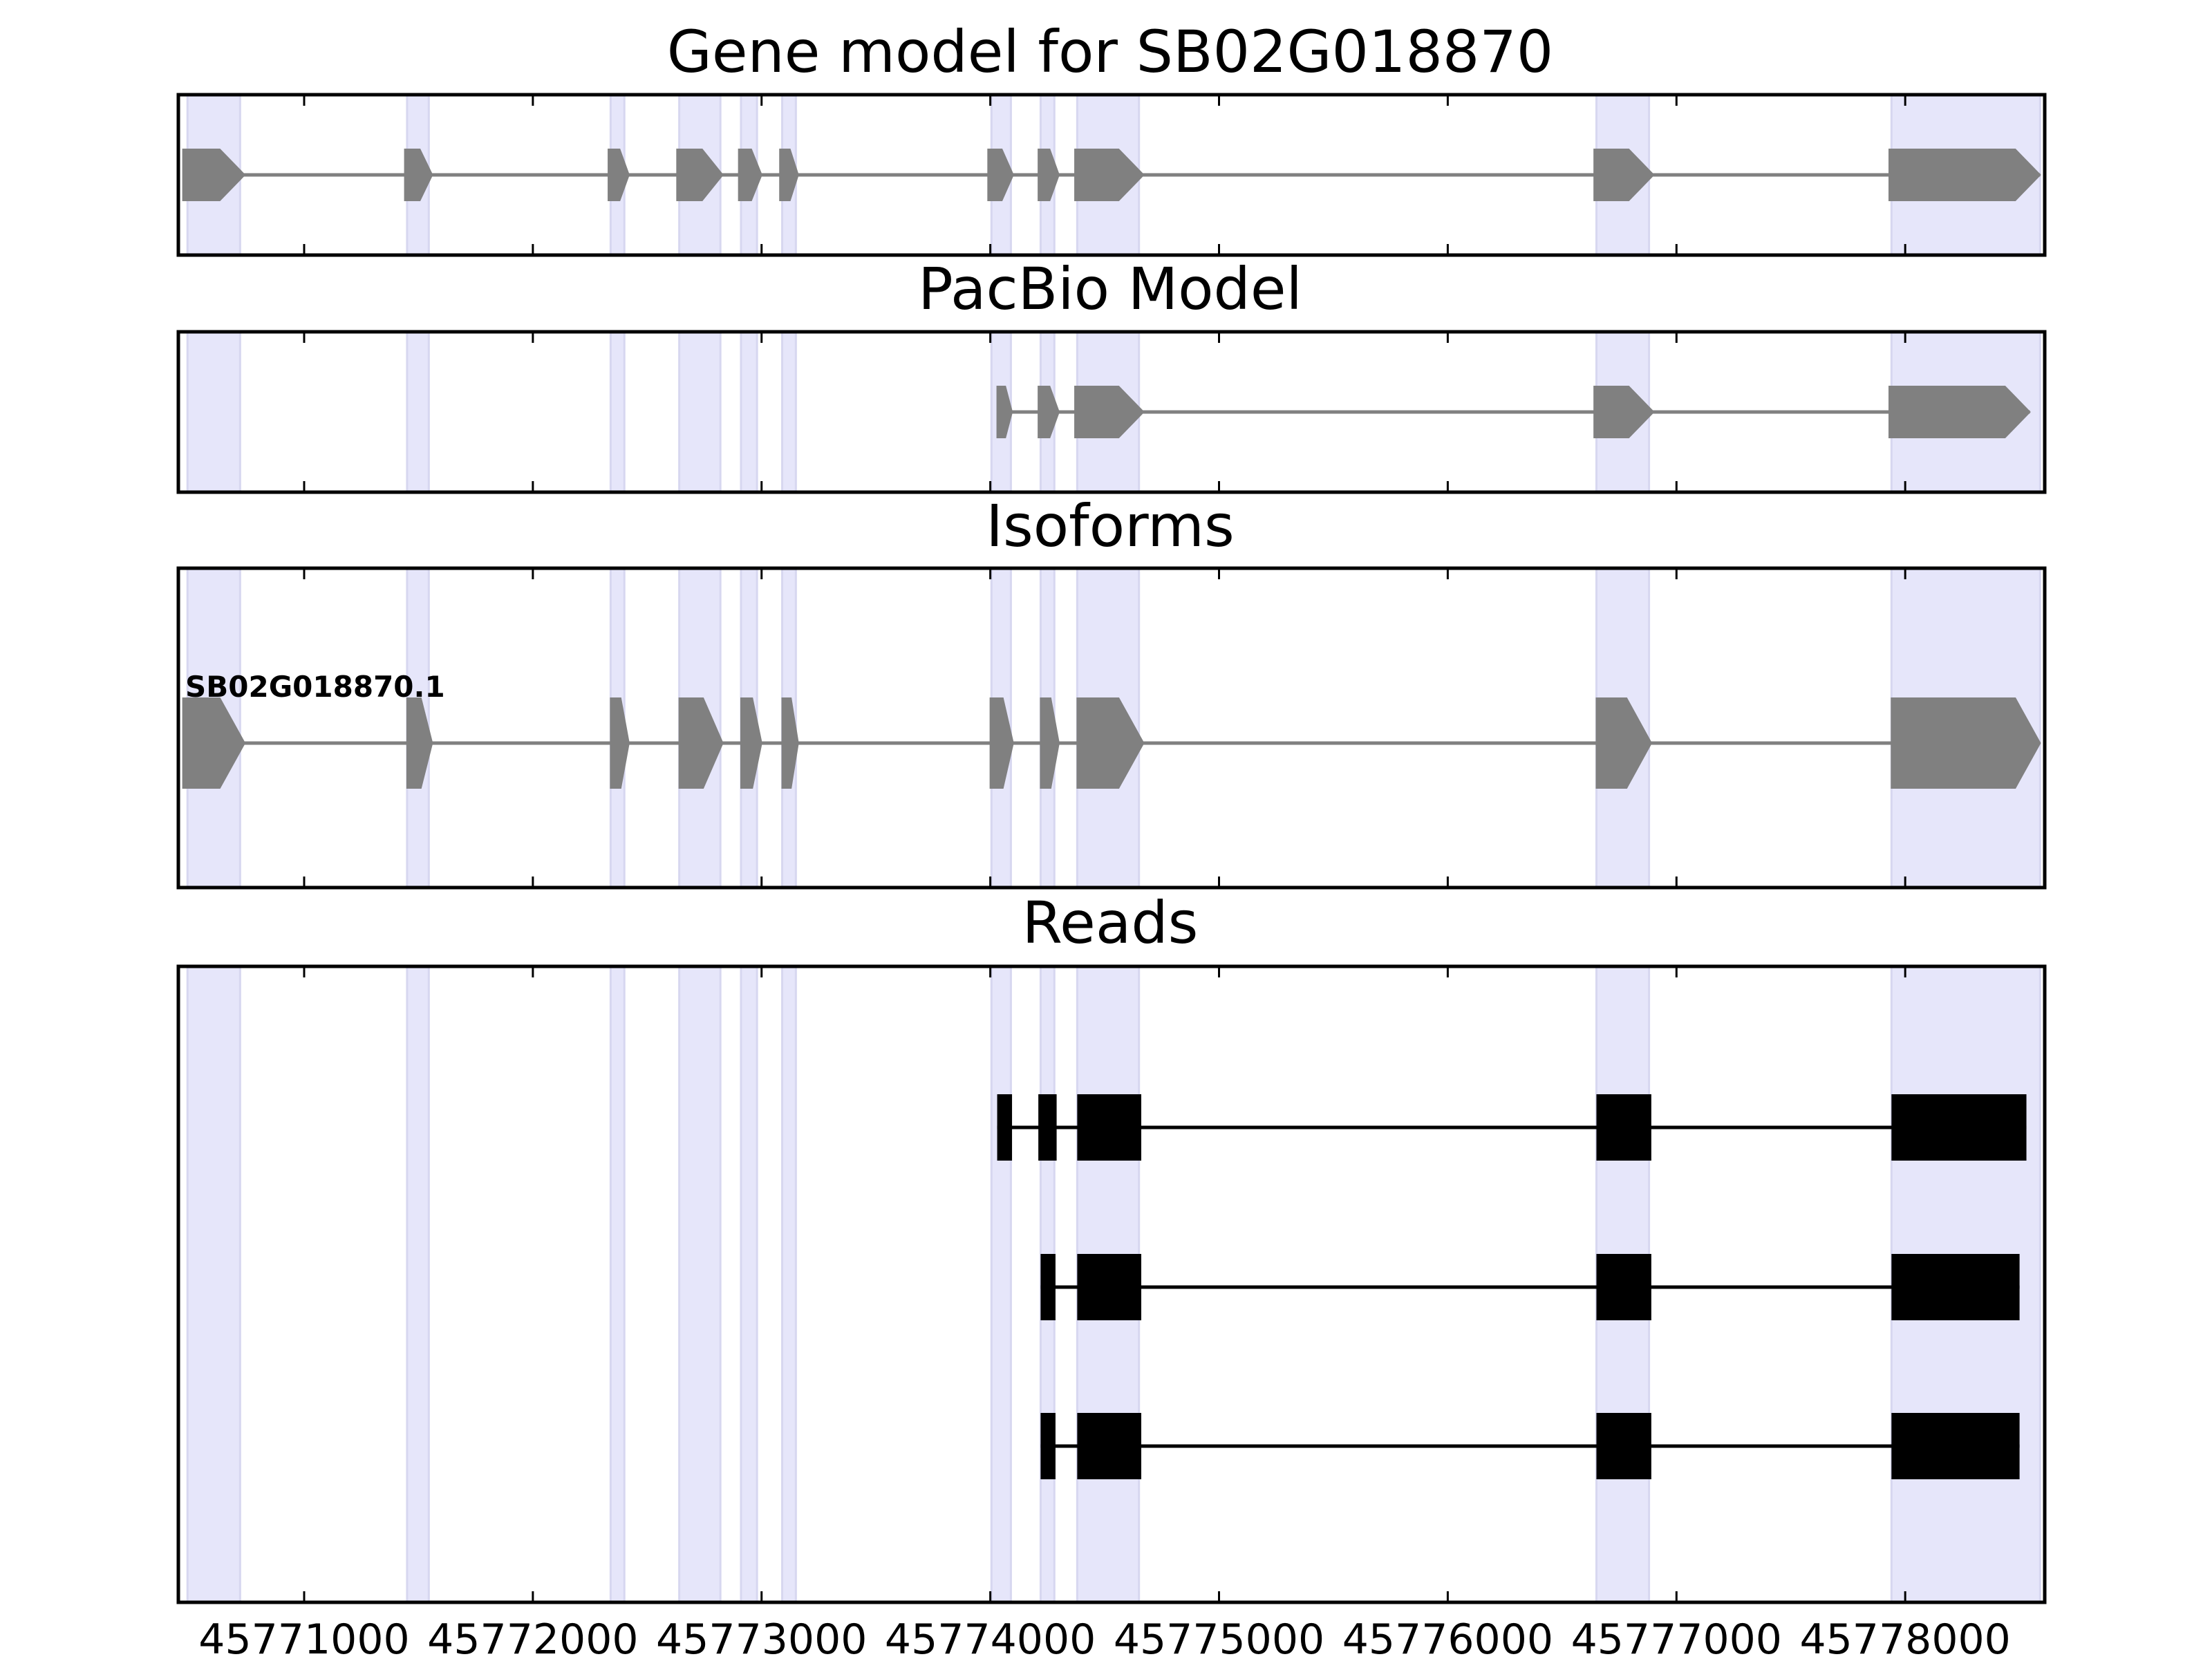 The image size is (2212, 1659). I want to click on x-tick-label: 45773000, so click(761, 1637).